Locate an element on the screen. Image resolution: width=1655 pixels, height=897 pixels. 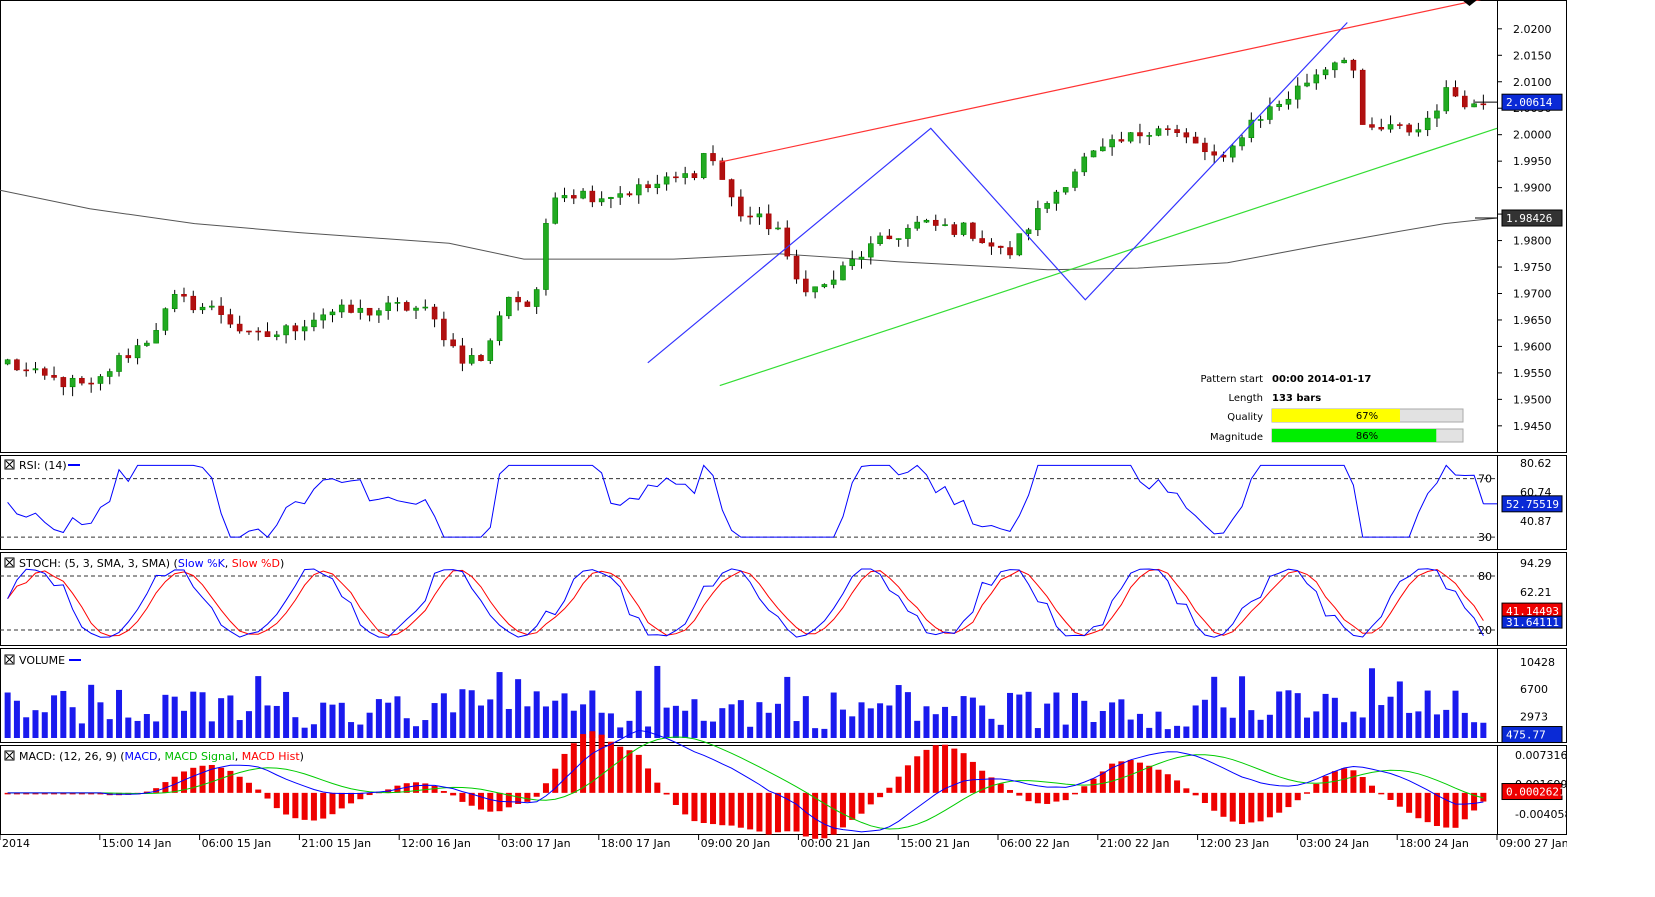
macd-signal-line is located at coordinates (745, 783).